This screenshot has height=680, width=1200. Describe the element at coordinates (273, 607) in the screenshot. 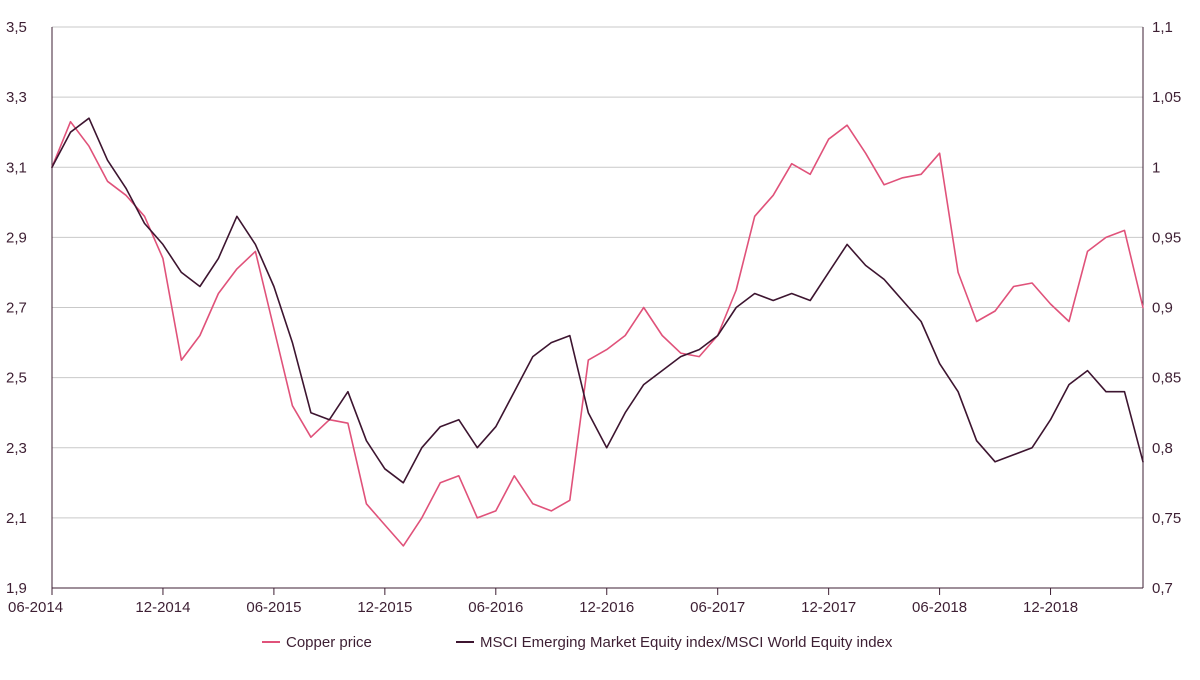

I see `x-tick-label: 06-2015` at that location.